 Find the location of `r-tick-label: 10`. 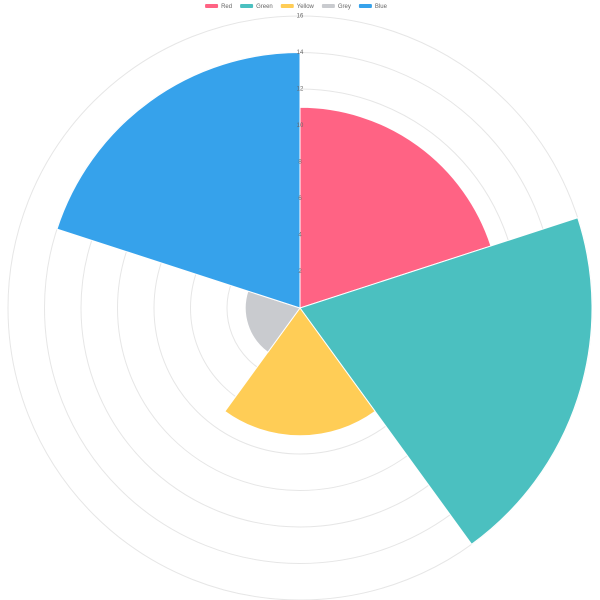

r-tick-label: 10 is located at coordinates (300, 126).